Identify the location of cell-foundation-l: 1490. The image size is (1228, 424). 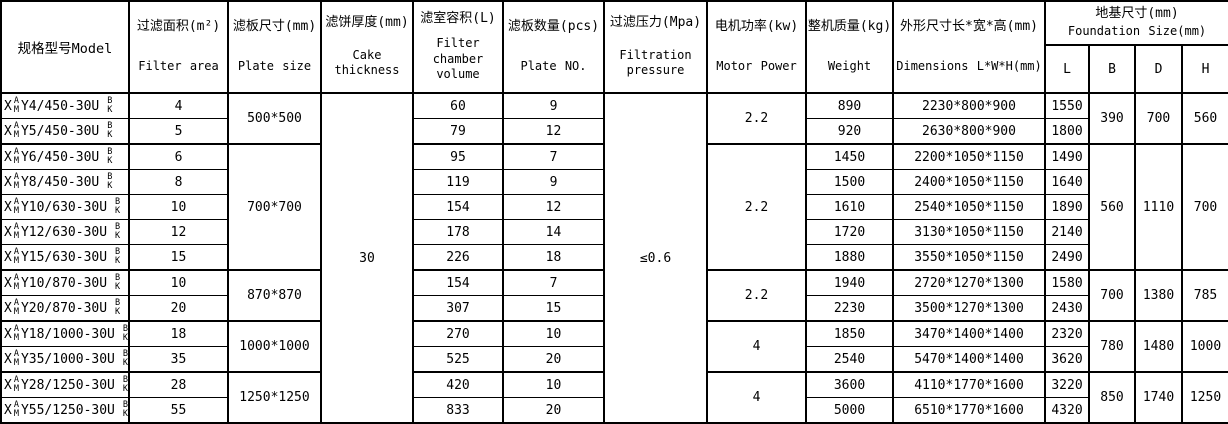
(1067, 156).